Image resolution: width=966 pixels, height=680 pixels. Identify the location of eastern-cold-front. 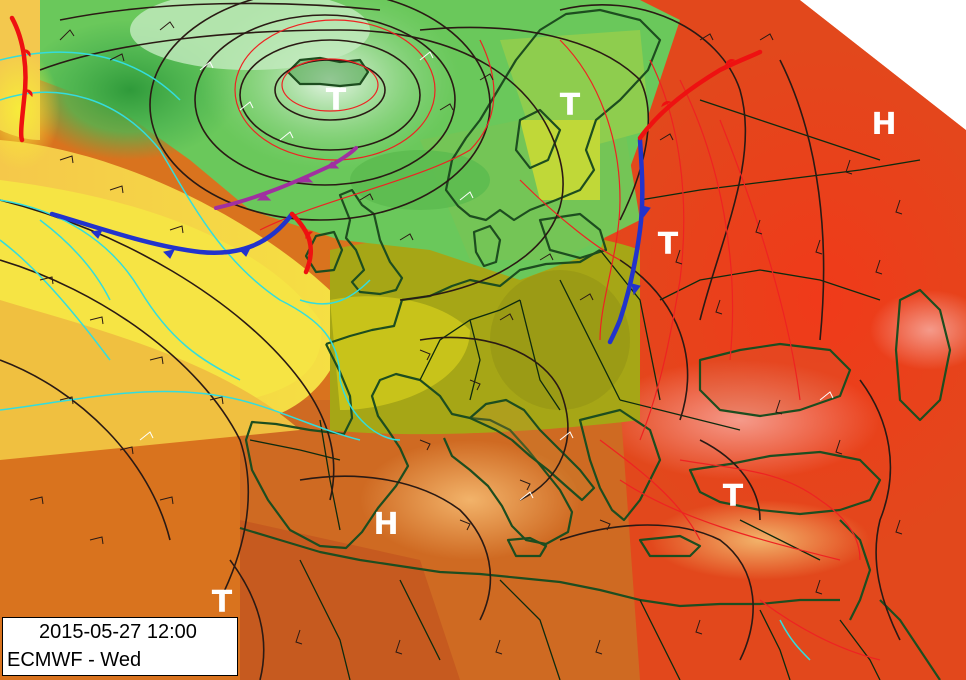
(626, 241).